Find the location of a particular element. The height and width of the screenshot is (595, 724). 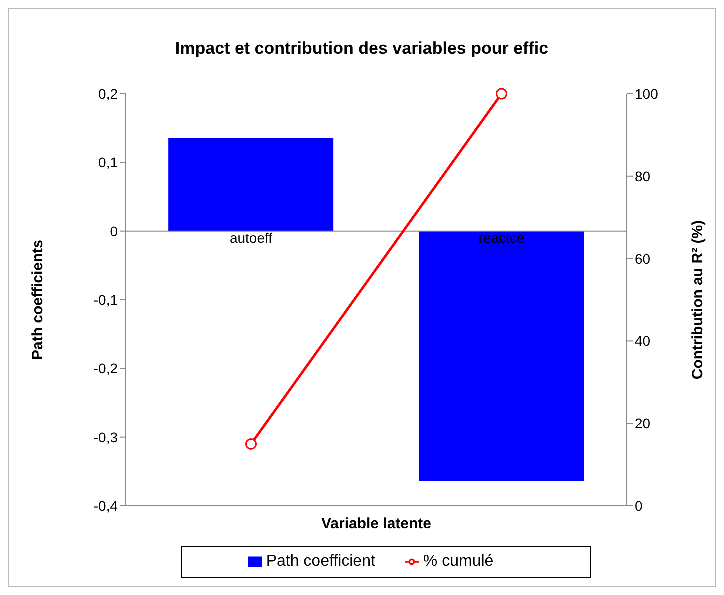

y2-tick-label: 20 is located at coordinates (643, 424).